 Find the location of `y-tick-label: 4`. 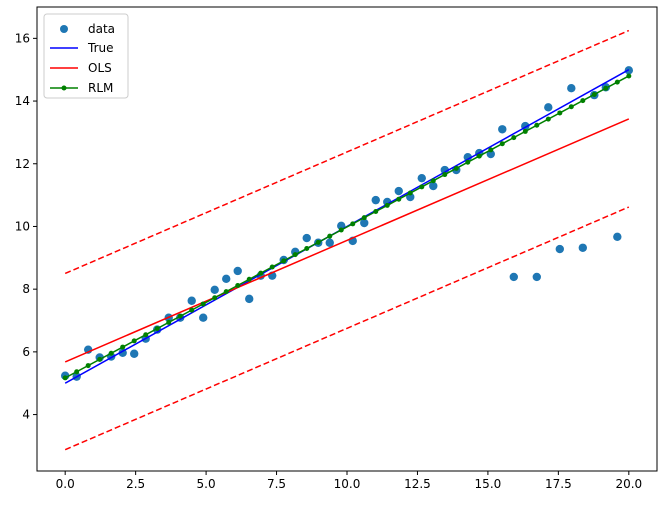

y-tick-label: 4 is located at coordinates (26, 415).